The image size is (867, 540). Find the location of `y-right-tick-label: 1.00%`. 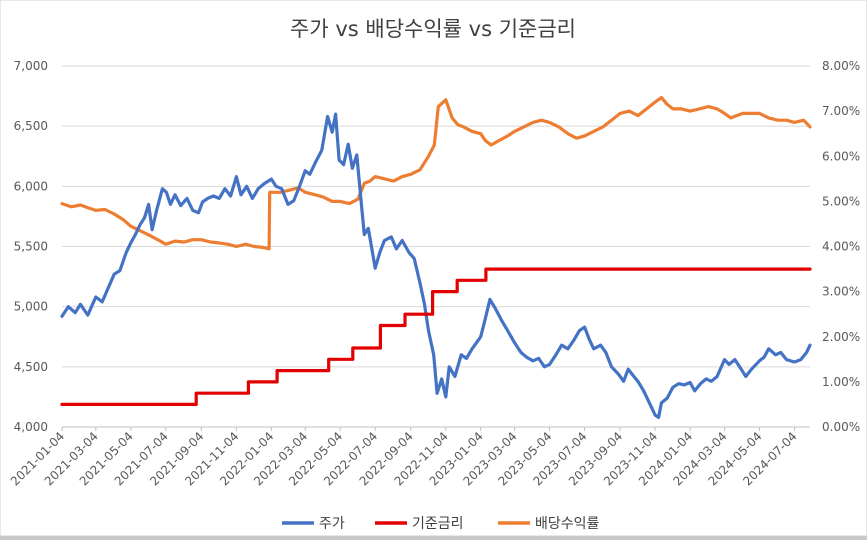

y-right-tick-label: 1.00% is located at coordinates (841, 382).